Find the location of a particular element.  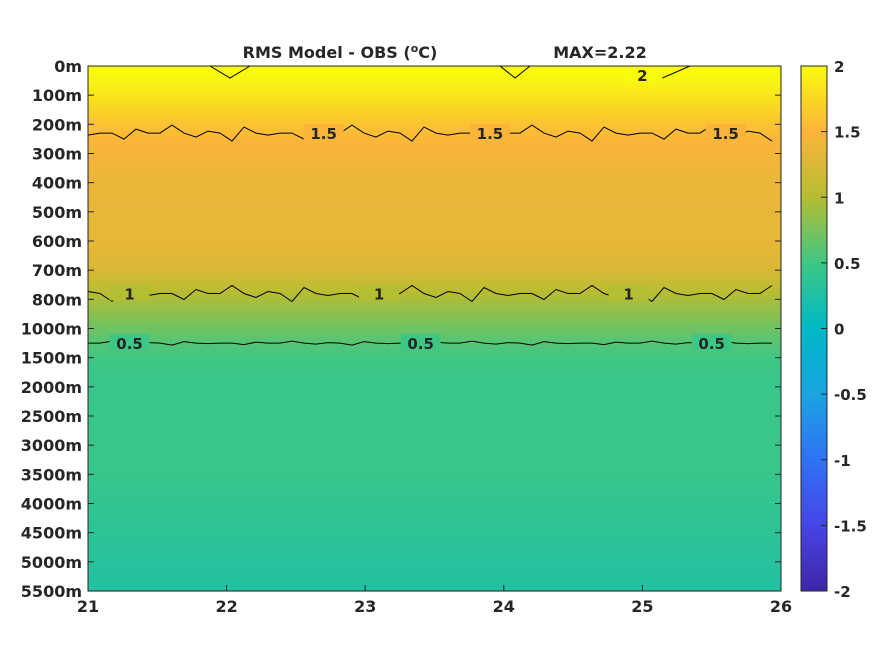

y-tick-label: 200m is located at coordinates (57, 124).